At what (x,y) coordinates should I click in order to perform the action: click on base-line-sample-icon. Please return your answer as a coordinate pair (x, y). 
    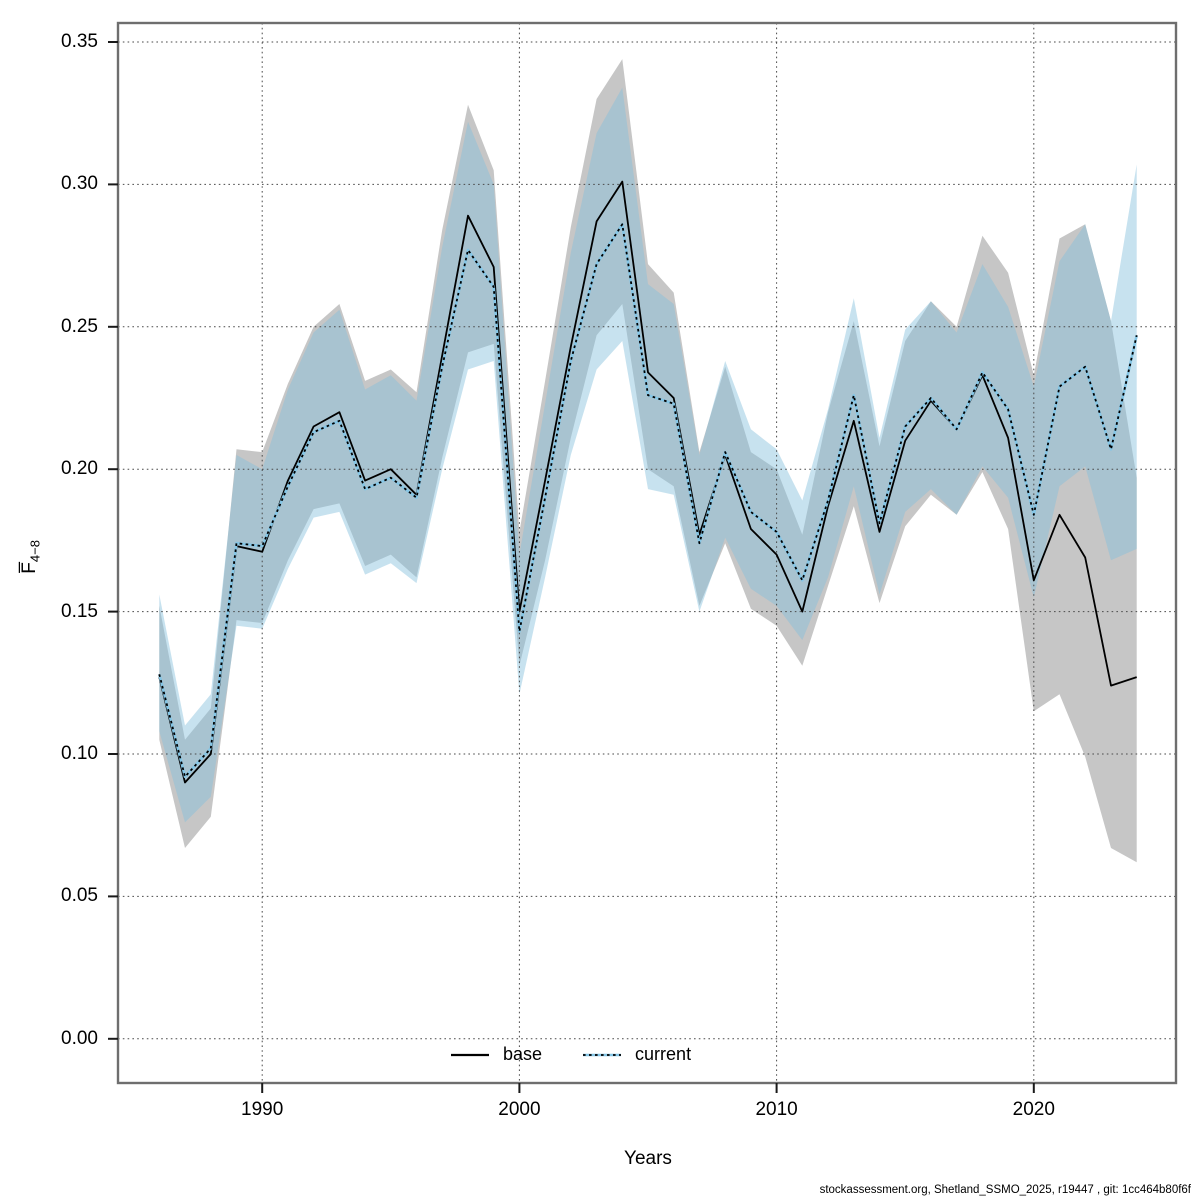
    Looking at the image, I should click on (470, 1054).